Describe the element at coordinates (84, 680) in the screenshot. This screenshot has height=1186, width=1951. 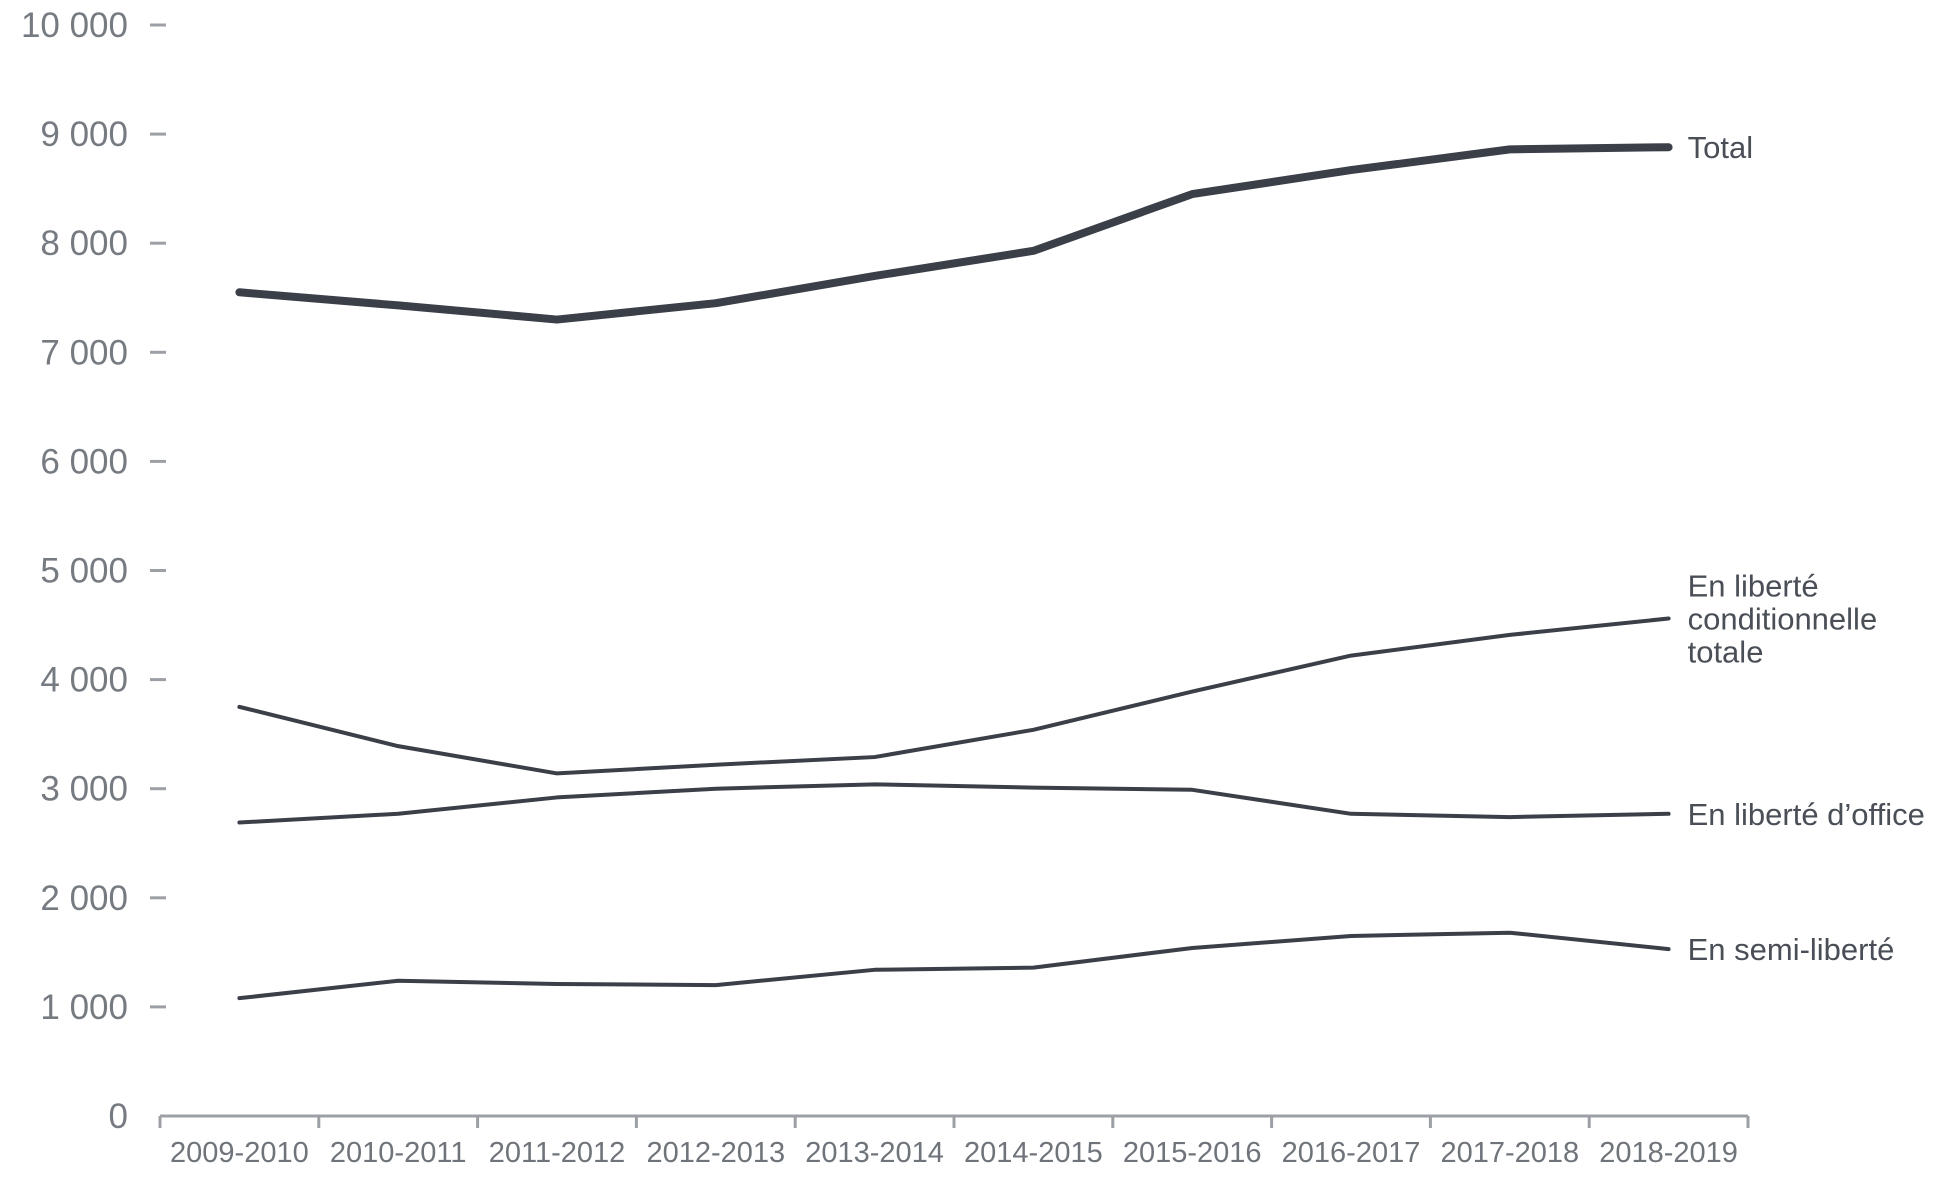
I see `y-tick-label: 4 000` at that location.